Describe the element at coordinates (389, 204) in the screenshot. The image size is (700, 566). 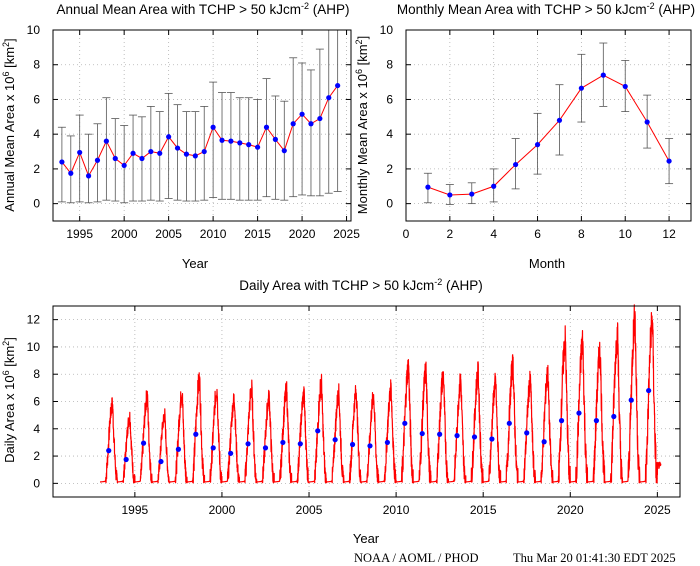
I see `monthly-y-tick-label: 0` at that location.